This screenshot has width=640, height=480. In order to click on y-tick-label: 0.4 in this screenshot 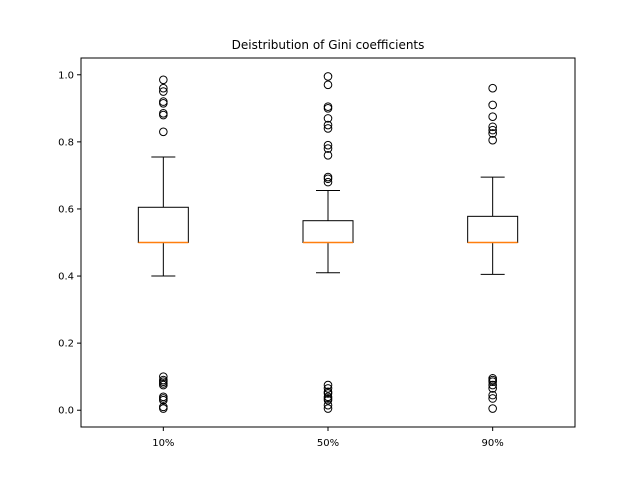, I will do `click(66, 277)`.